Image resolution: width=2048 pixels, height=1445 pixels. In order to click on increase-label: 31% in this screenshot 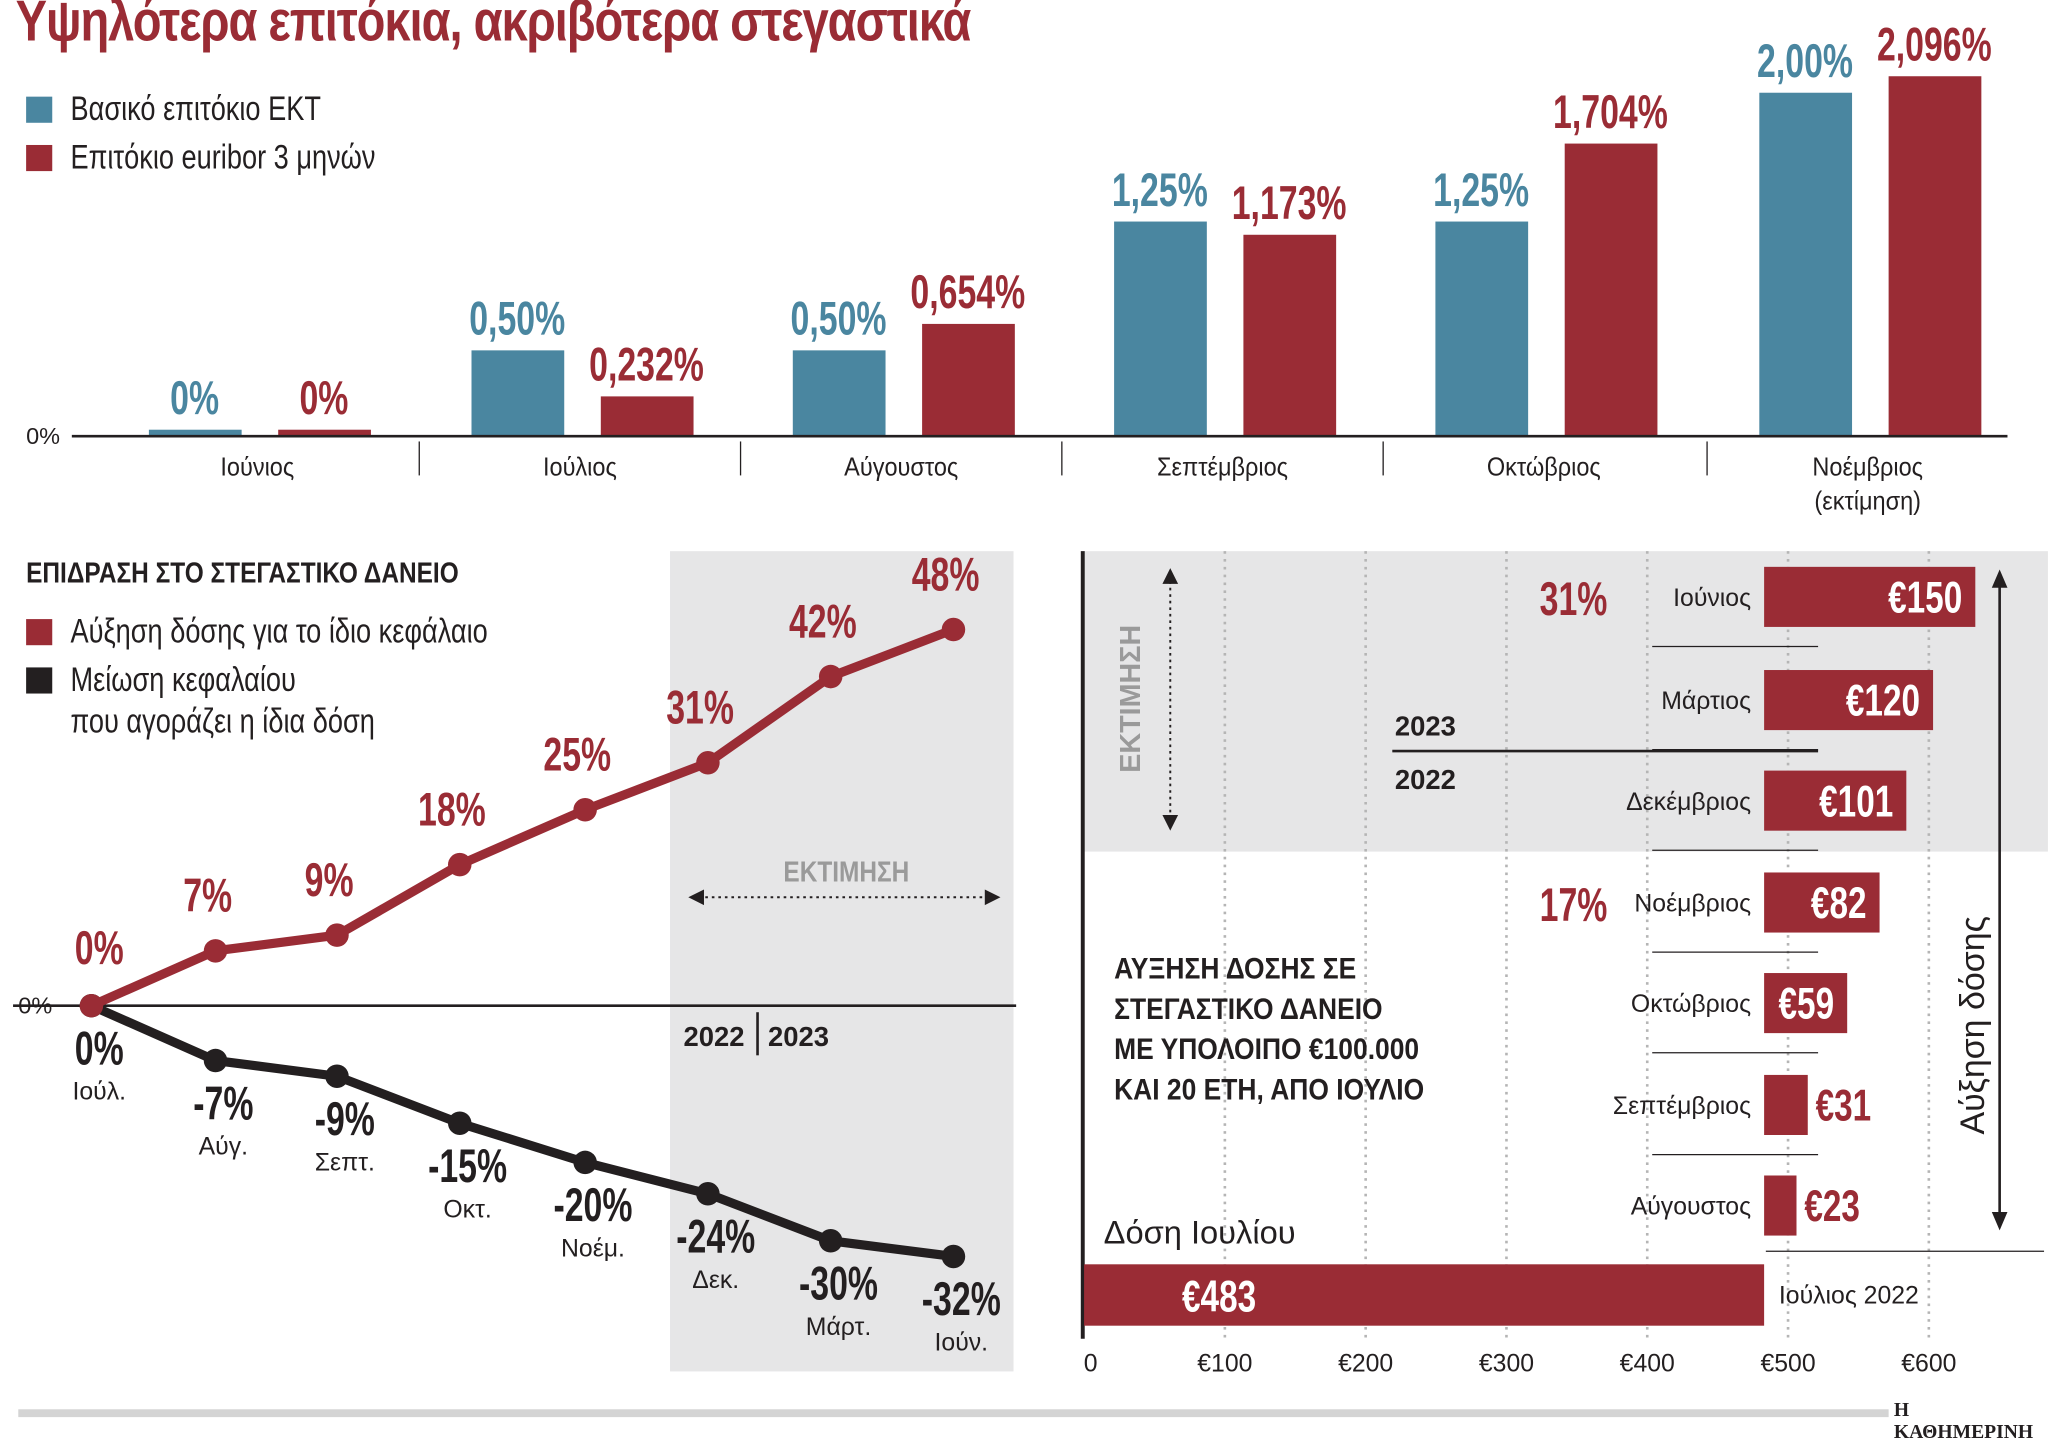, I will do `click(700, 707)`.